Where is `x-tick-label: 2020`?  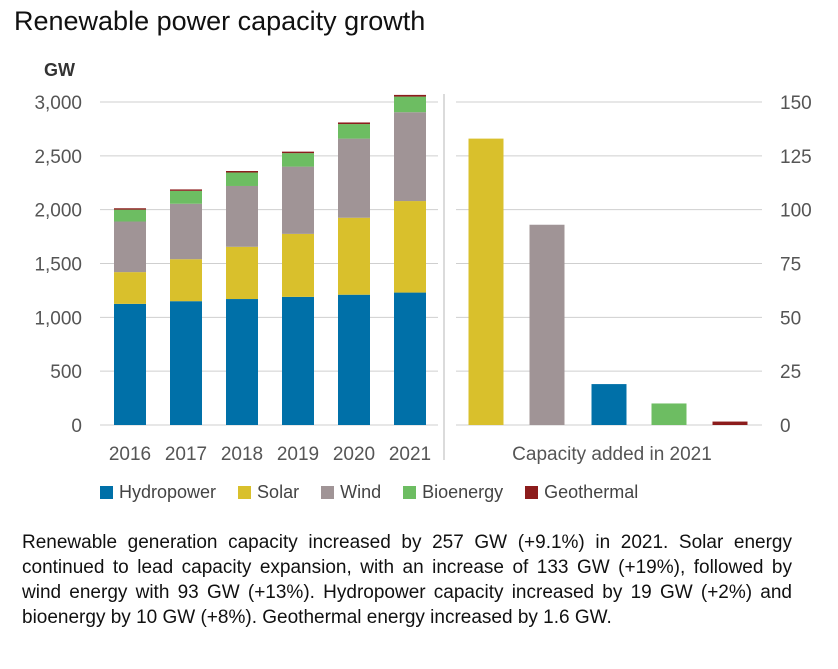 x-tick-label: 2020 is located at coordinates (354, 454).